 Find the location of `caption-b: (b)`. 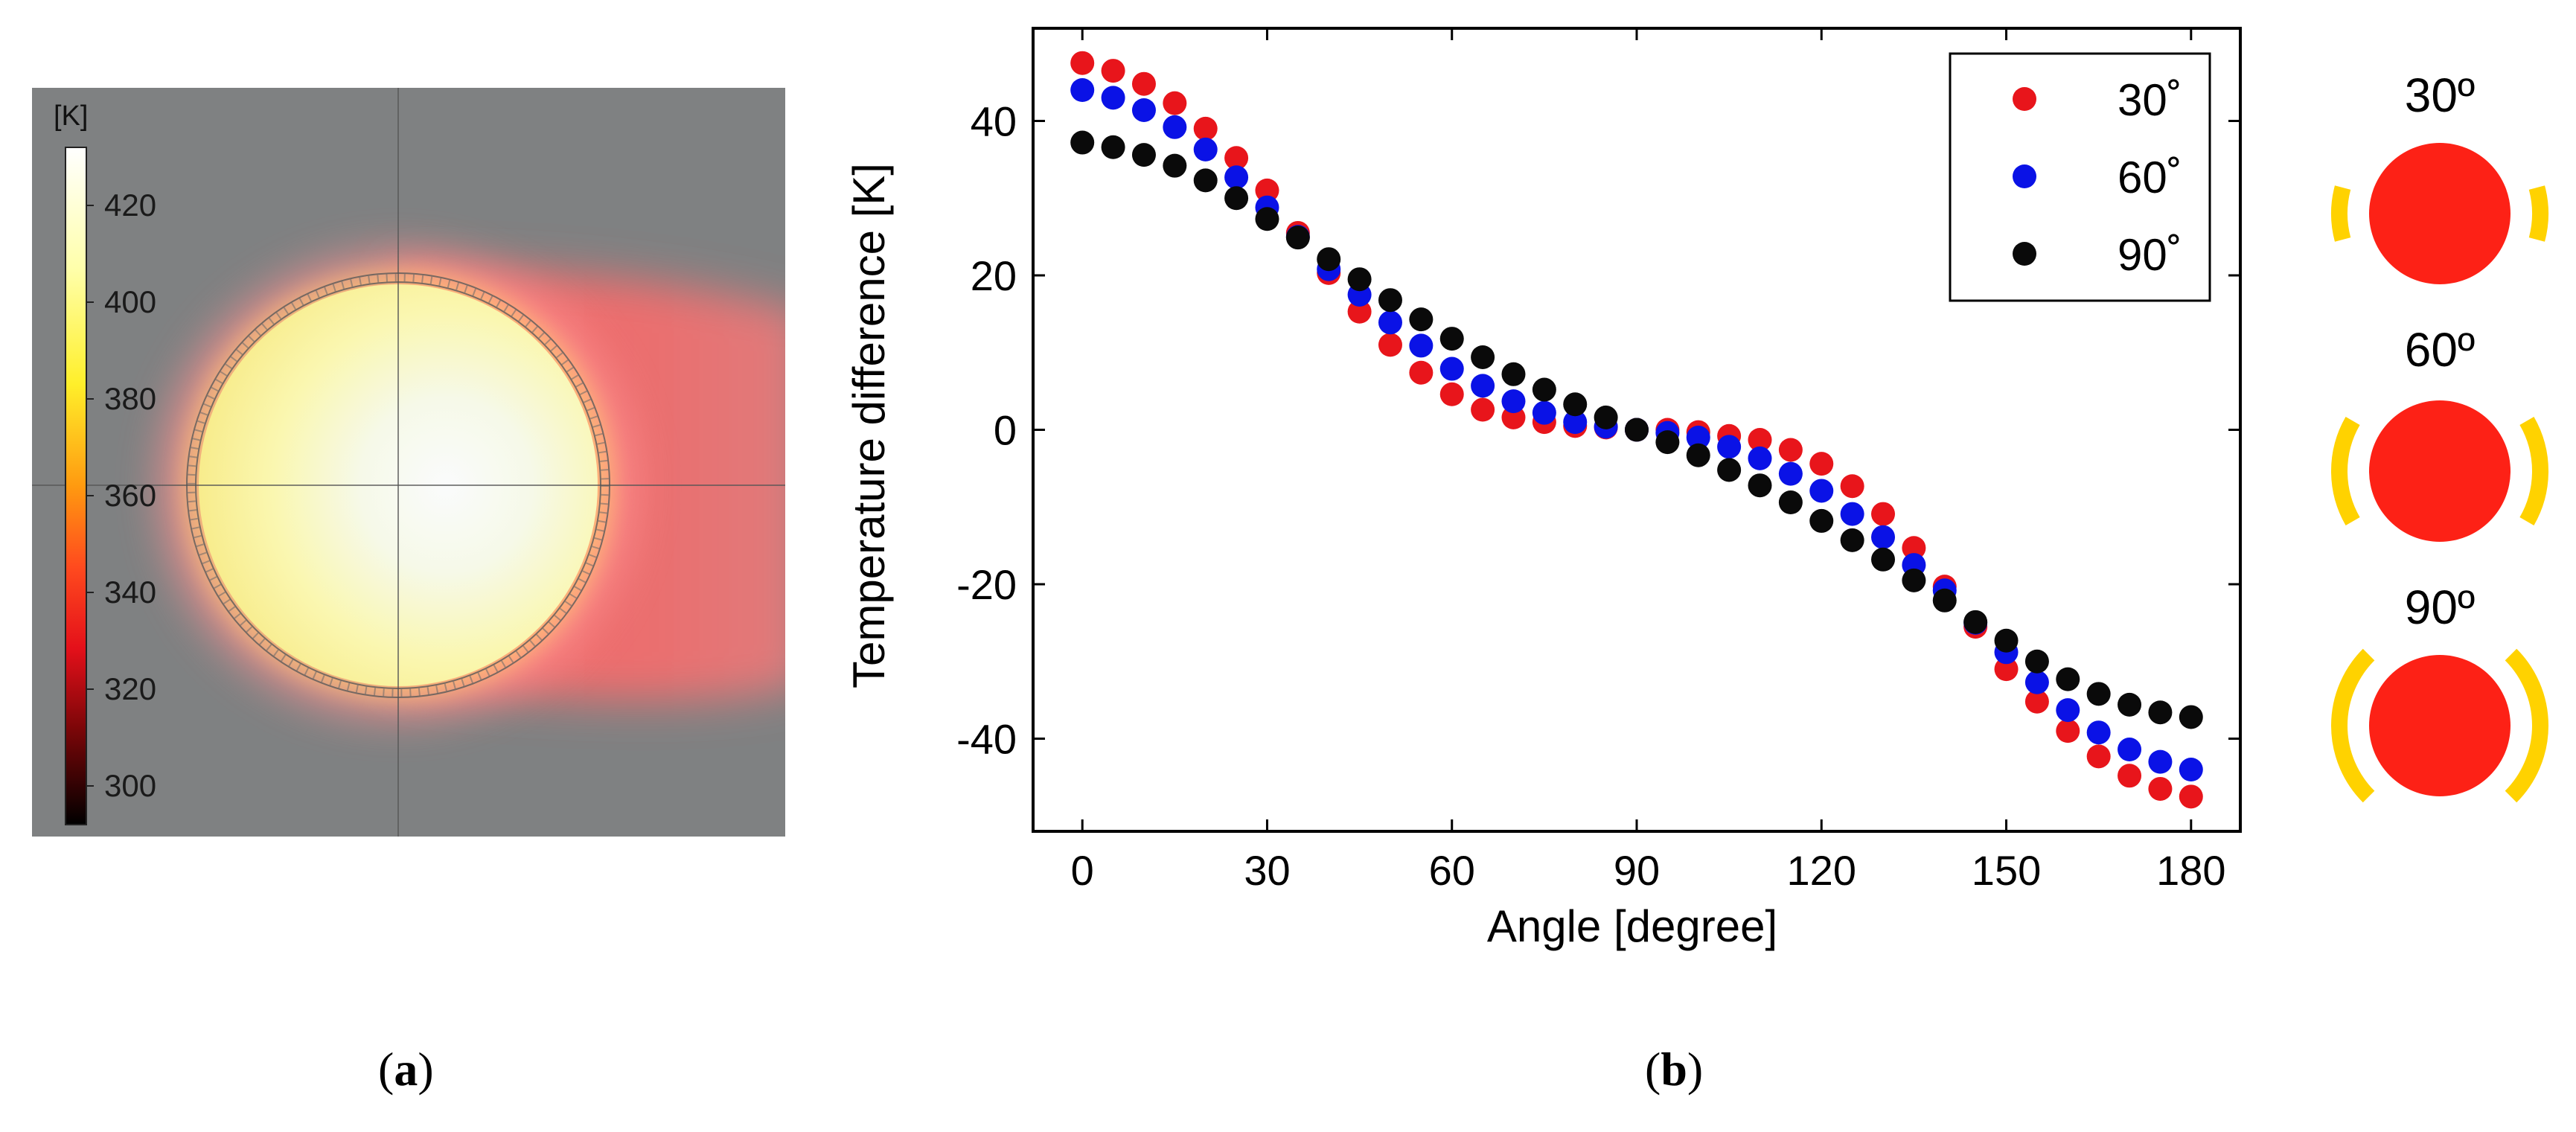

caption-b: (b) is located at coordinates (1675, 1069).